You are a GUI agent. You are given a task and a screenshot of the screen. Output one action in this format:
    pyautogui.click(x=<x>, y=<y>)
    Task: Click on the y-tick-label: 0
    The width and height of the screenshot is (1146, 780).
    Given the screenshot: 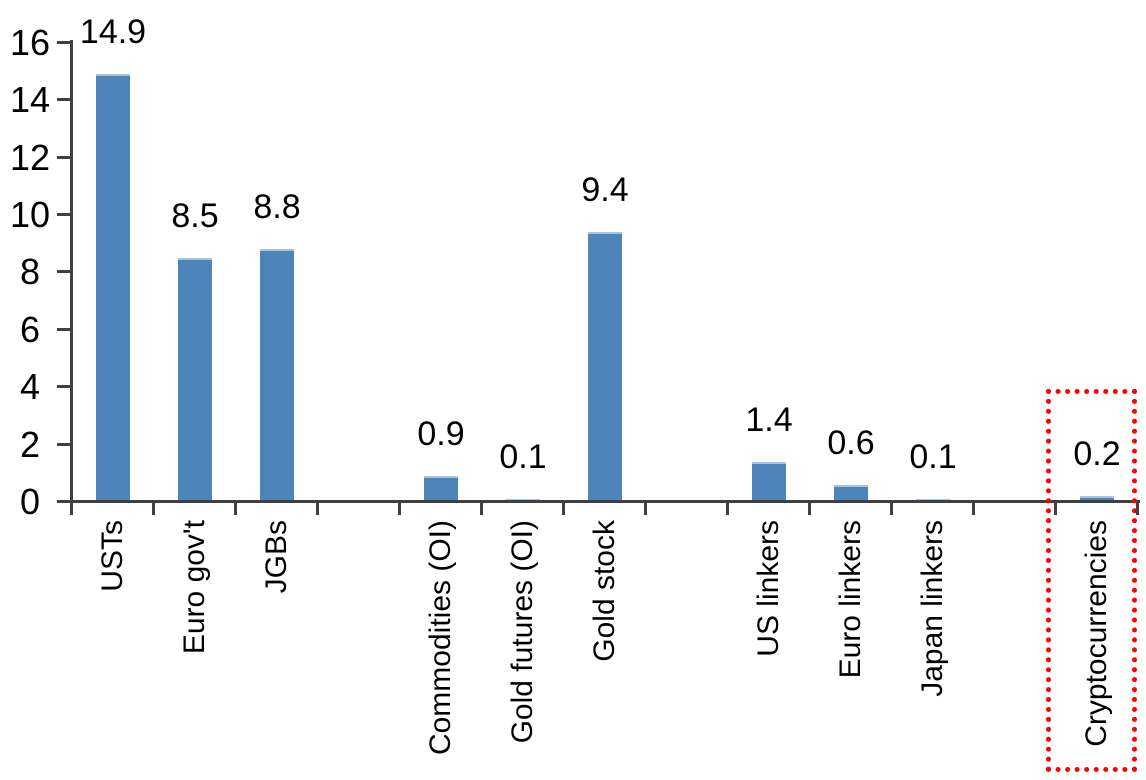 What is the action you would take?
    pyautogui.click(x=30, y=501)
    